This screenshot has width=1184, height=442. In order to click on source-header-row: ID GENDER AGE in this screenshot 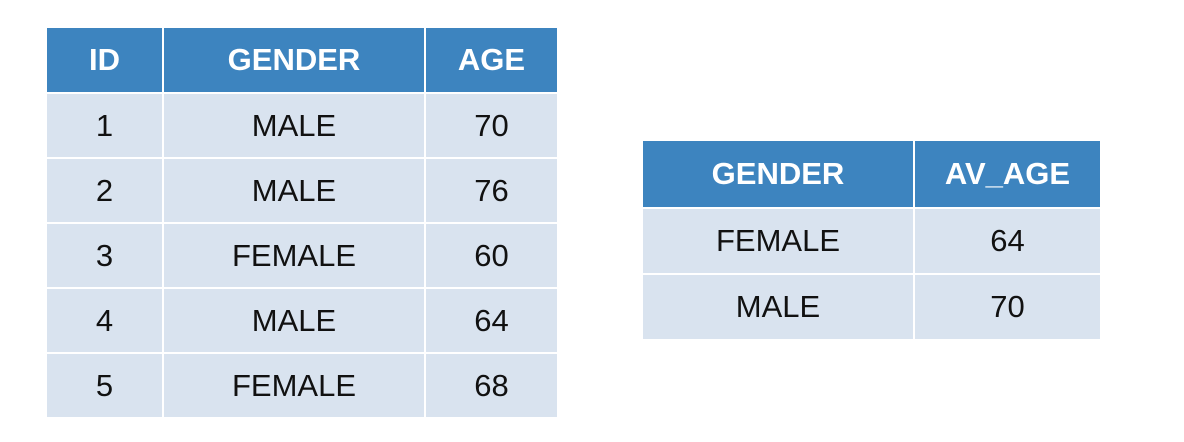, I will do `click(302, 60)`.